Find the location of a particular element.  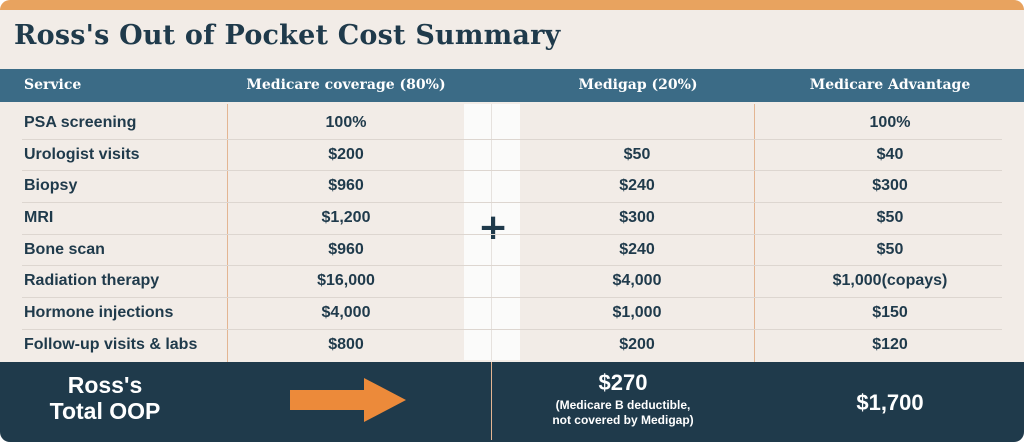

total-label-line2: Total OOP is located at coordinates (105, 411).